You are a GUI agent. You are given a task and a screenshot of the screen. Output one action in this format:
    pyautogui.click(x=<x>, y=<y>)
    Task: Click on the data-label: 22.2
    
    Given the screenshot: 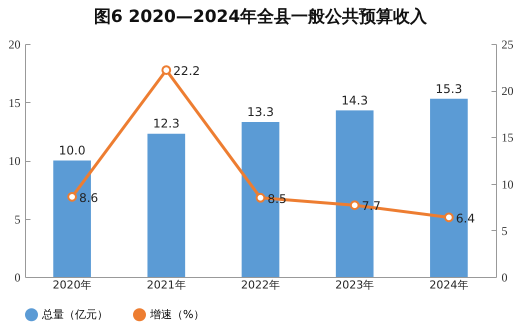 What is the action you would take?
    pyautogui.click(x=186, y=71)
    